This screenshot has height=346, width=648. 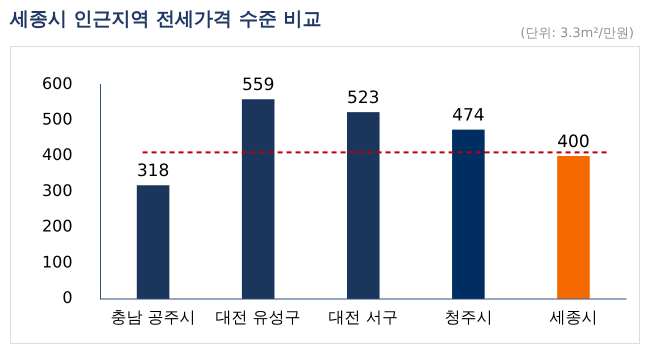 What do you see at coordinates (258, 85) in the screenshot?
I see `data-label: 559` at bounding box center [258, 85].